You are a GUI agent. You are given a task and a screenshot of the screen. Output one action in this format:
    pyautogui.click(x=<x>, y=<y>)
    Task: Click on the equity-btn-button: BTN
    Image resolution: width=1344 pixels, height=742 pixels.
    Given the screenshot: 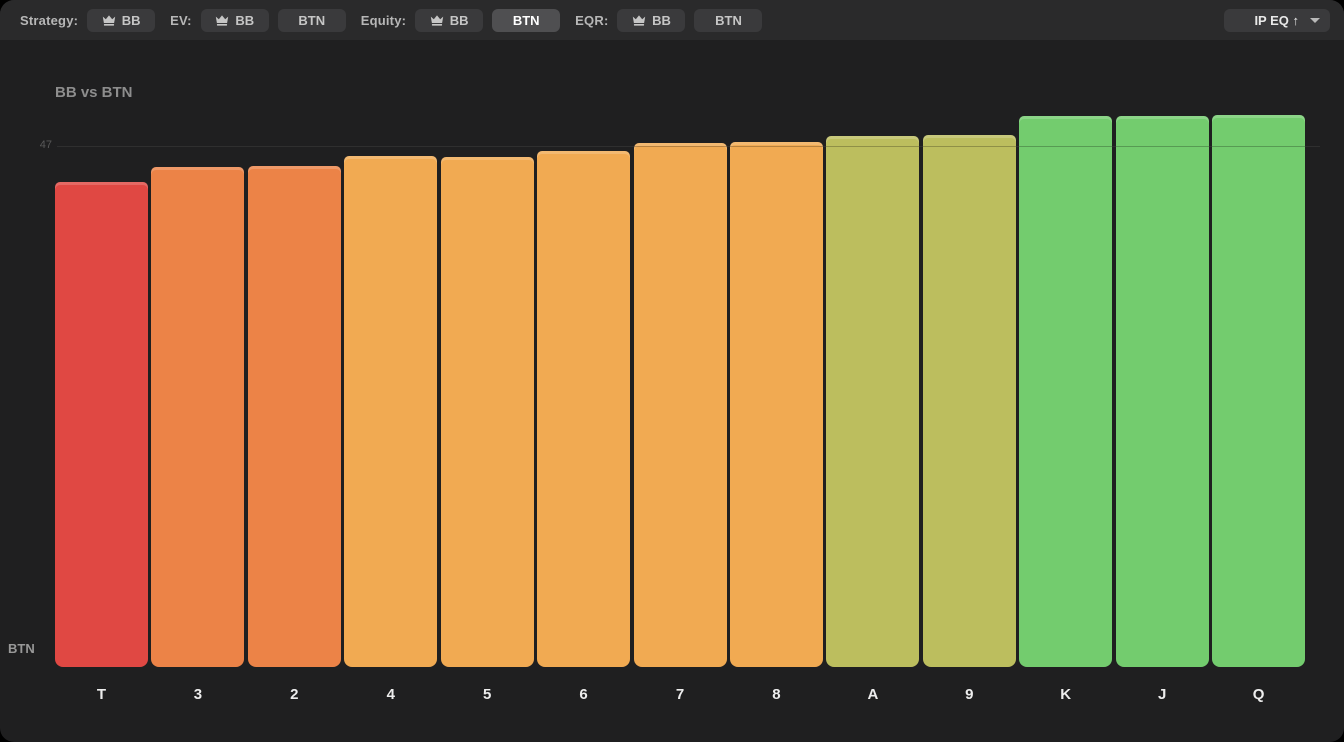 What is the action you would take?
    pyautogui.click(x=526, y=20)
    